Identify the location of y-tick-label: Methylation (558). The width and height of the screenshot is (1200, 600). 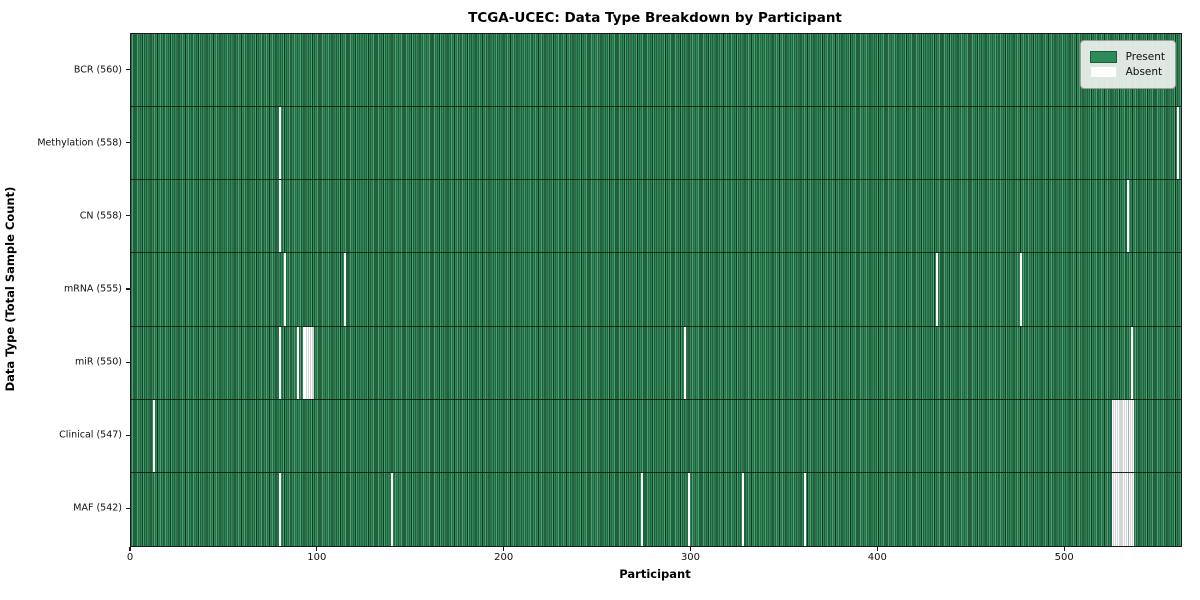
(79, 143).